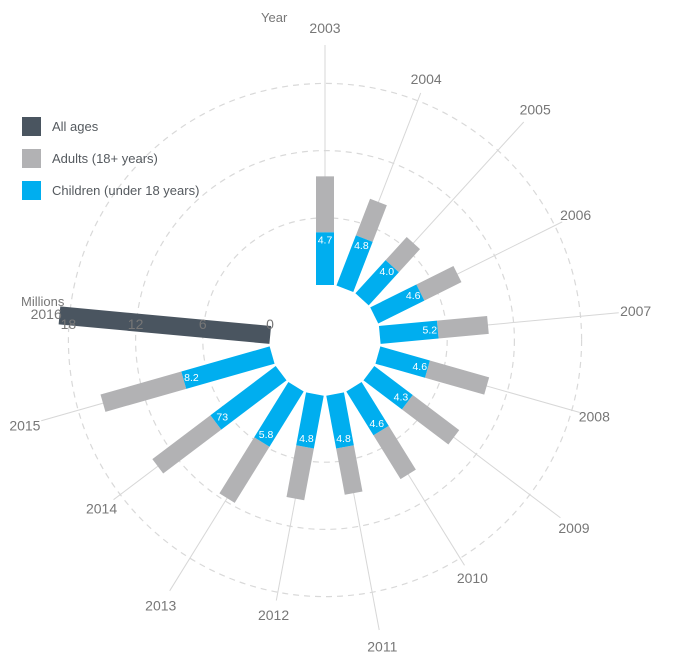 This screenshot has width=677, height=658. Describe the element at coordinates (306, 439) in the screenshot. I see `data-label-children-2012: 4.8` at that location.